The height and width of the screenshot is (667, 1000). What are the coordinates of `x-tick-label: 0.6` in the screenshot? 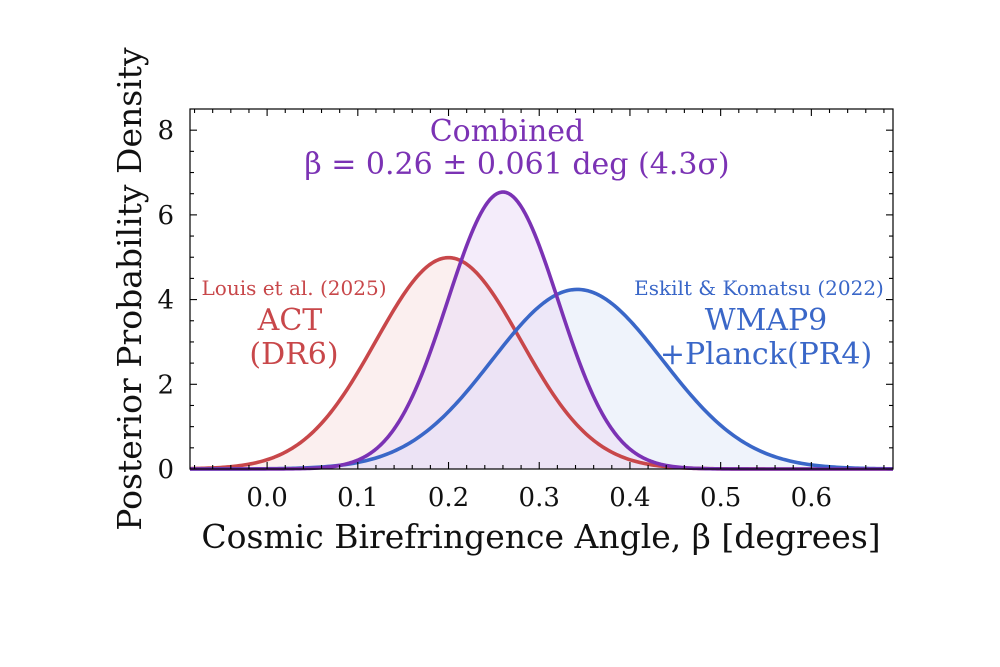 It's located at (811, 498).